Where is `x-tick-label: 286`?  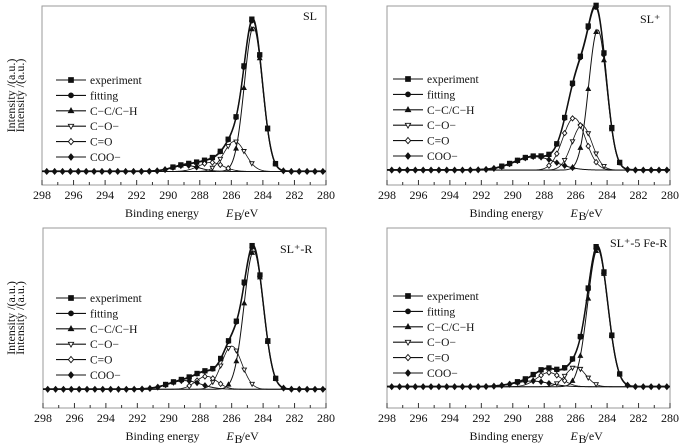
x-tick-label: 286 is located at coordinates (576, 418).